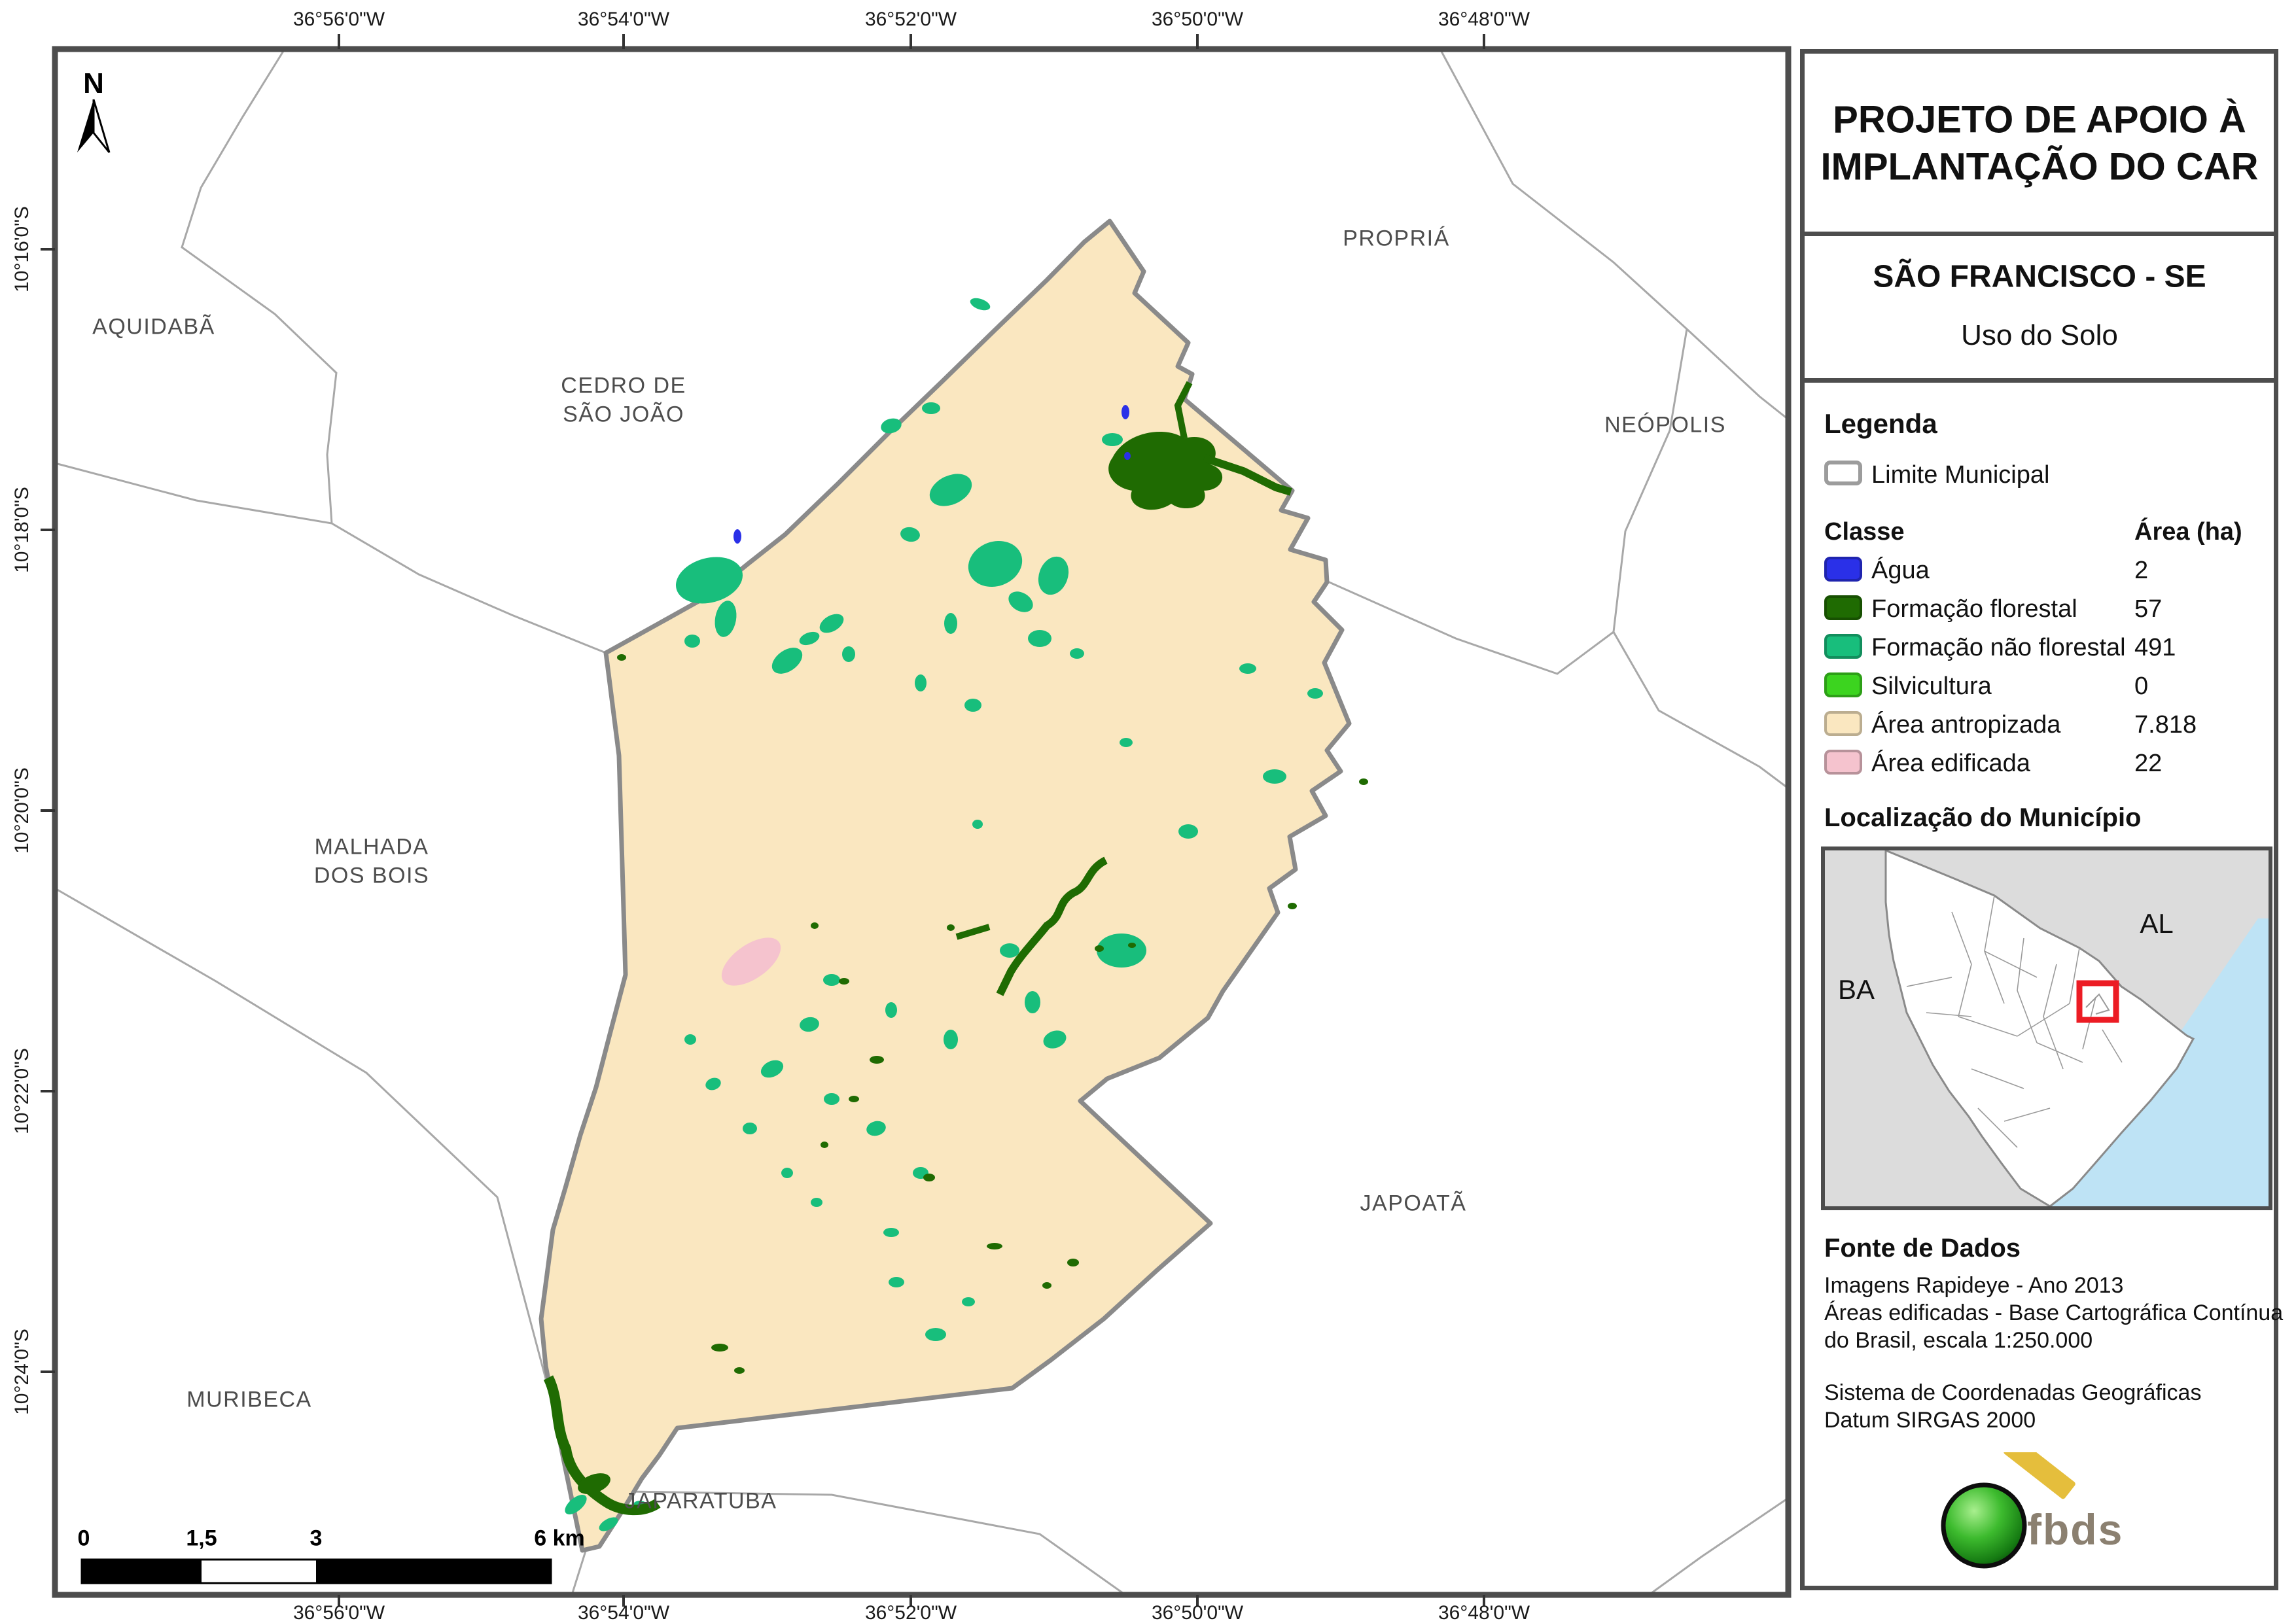 Image resolution: width=2296 pixels, height=1623 pixels. Describe the element at coordinates (1966, 725) in the screenshot. I see `legend-label-antropizada: Área antropizada` at that location.